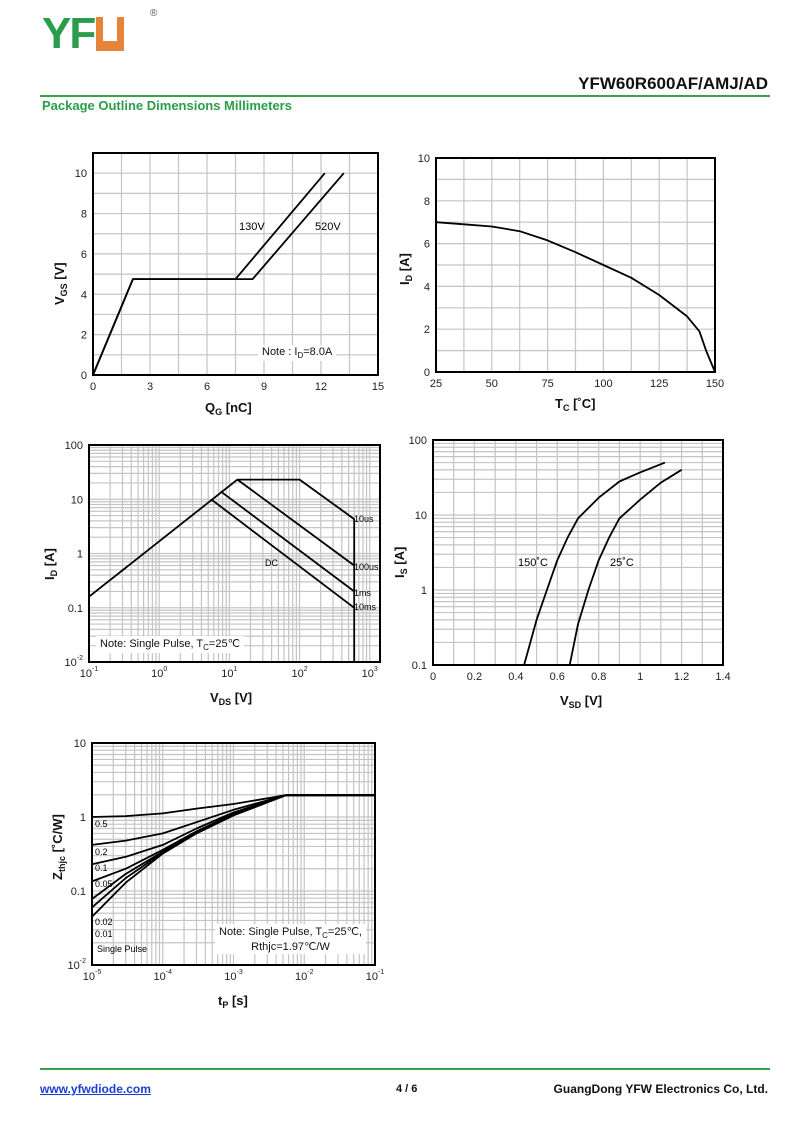 Image resolution: width=800 pixels, height=1130 pixels. Describe the element at coordinates (598, 677) in the screenshot. I see `x-tick-label: 0.8` at that location.